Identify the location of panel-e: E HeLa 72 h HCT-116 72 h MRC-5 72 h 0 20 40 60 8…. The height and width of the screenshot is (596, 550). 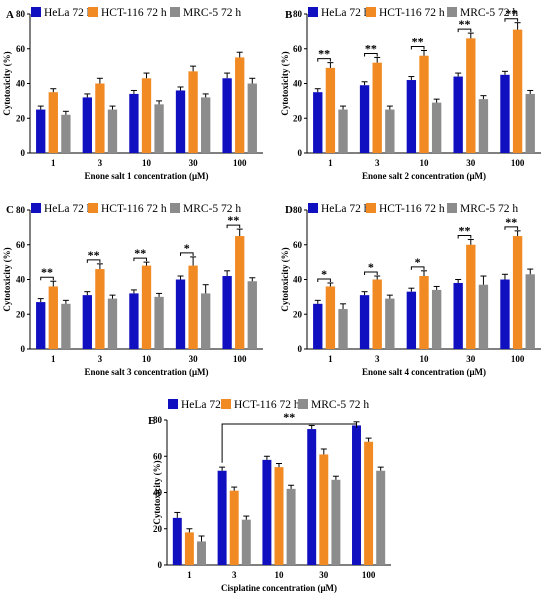
(269, 496).